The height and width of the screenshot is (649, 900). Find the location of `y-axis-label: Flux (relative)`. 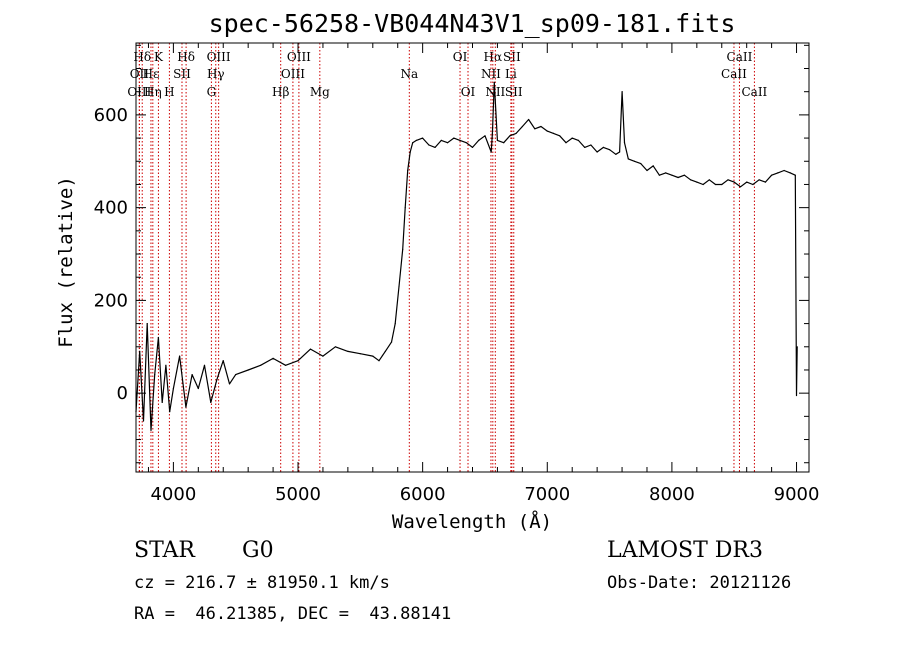

y-axis-label: Flux (relative) is located at coordinates (66, 262).